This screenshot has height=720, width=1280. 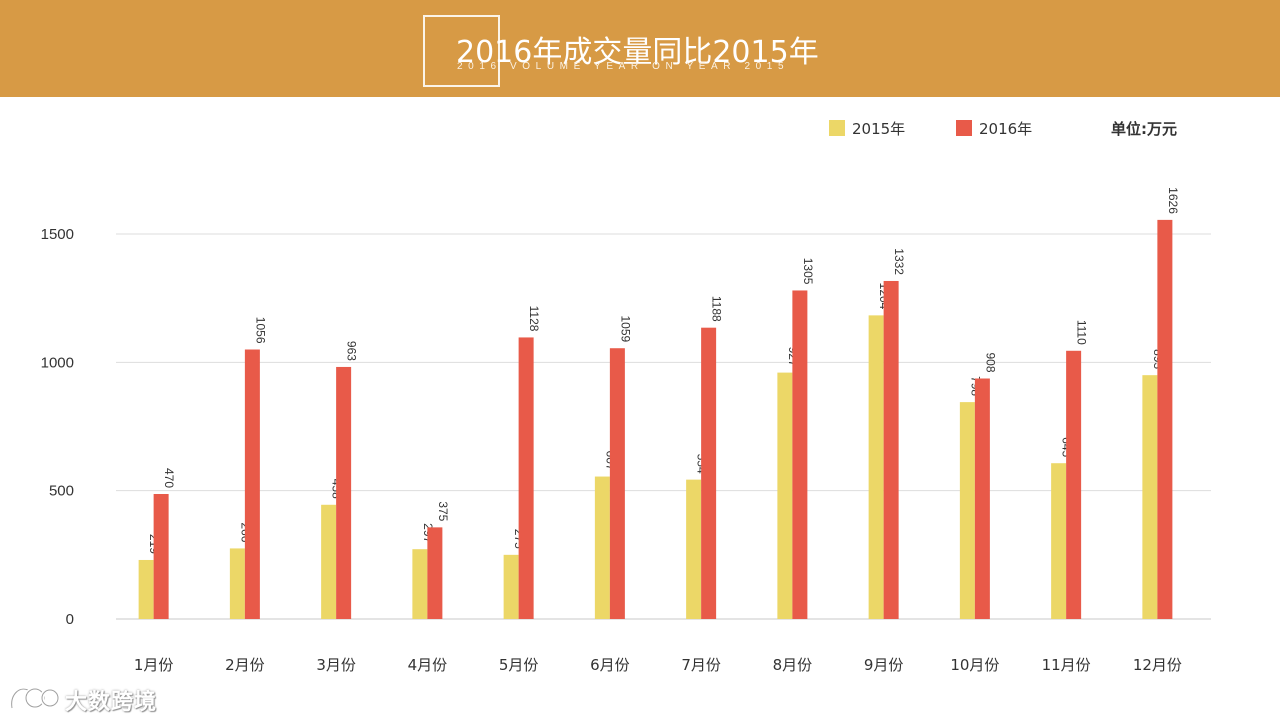 I want to click on title-frame, so click(x=461, y=51).